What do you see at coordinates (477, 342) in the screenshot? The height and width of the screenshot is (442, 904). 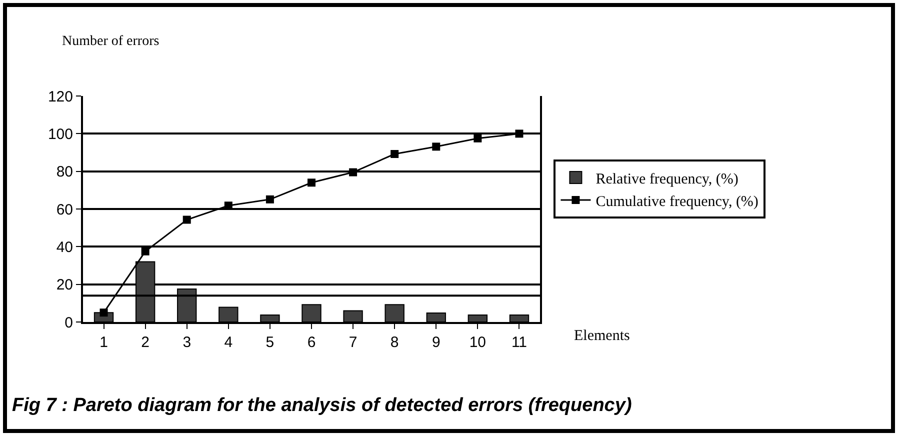 I see `x-tick-label: 10` at bounding box center [477, 342].